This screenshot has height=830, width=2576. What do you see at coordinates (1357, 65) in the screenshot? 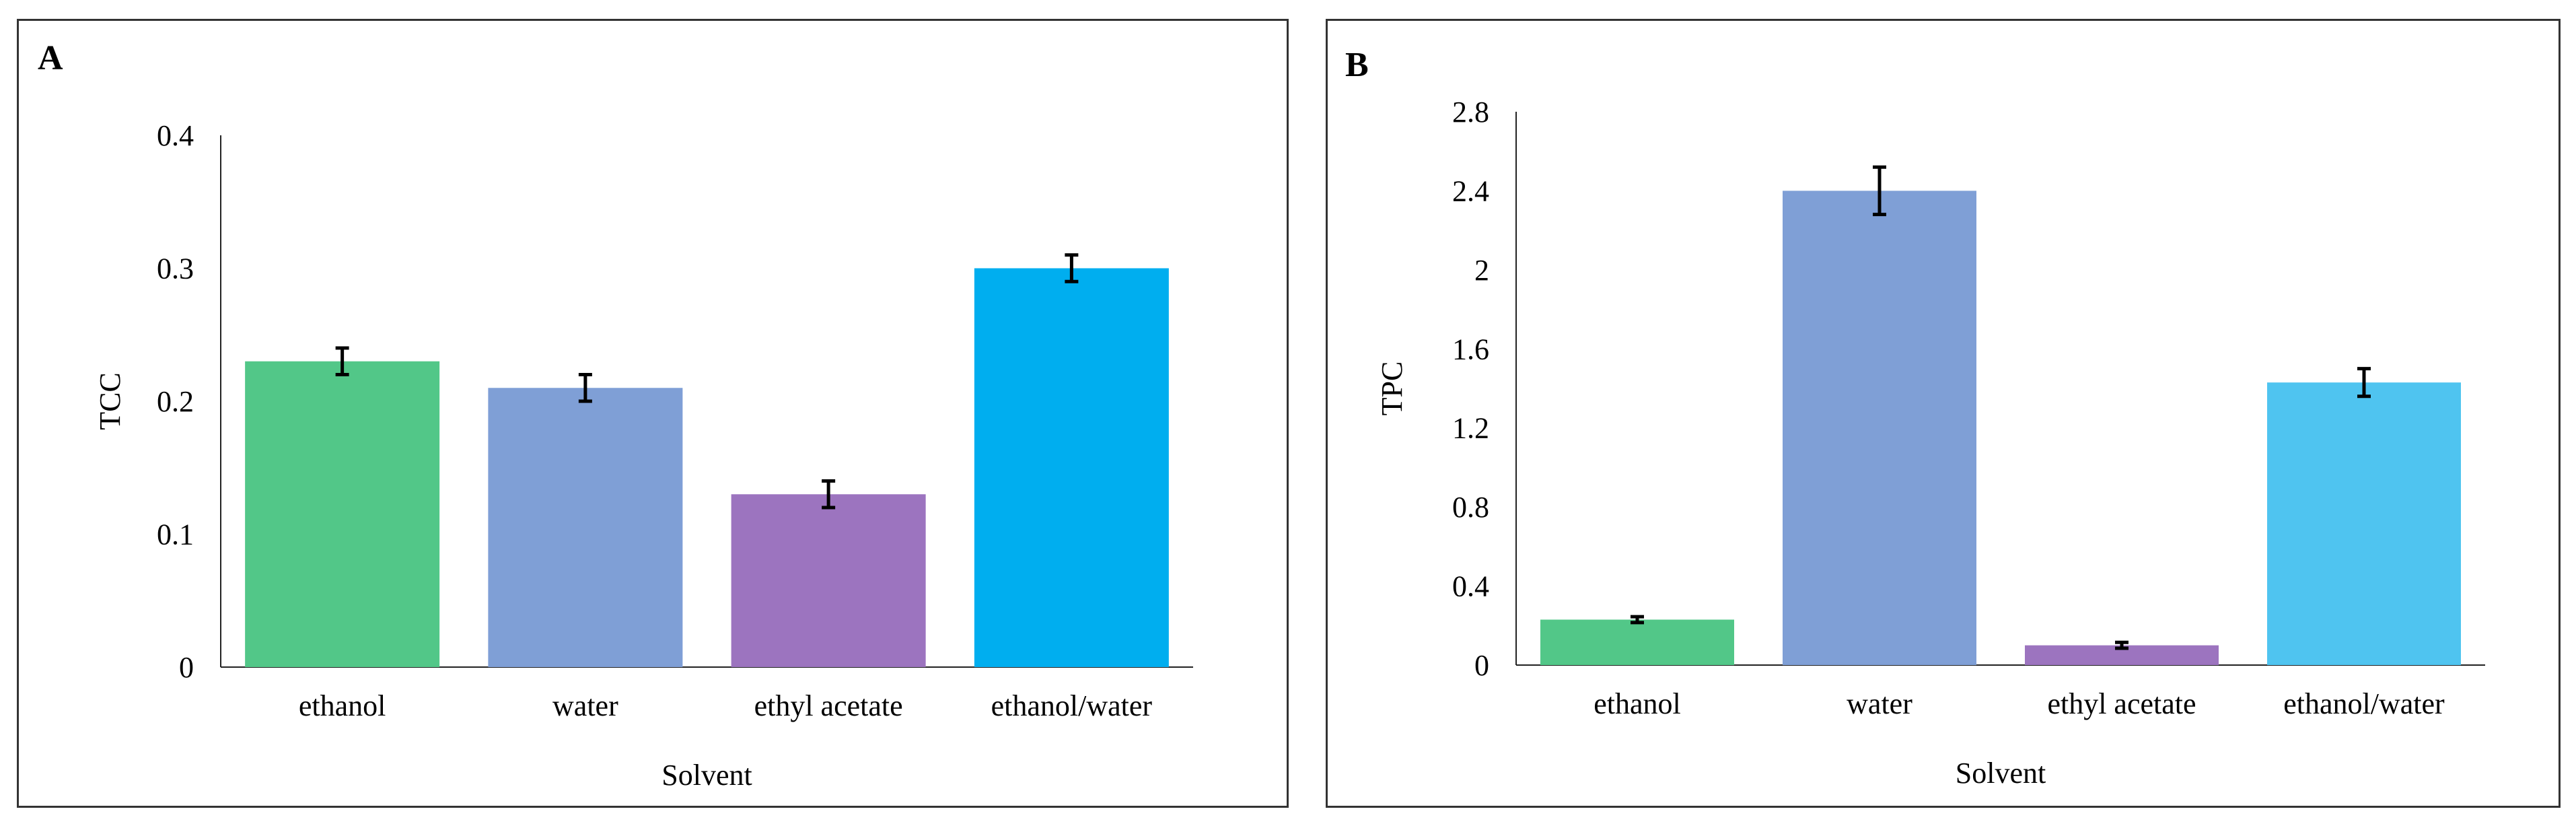
I see `panel-label: B` at bounding box center [1357, 65].